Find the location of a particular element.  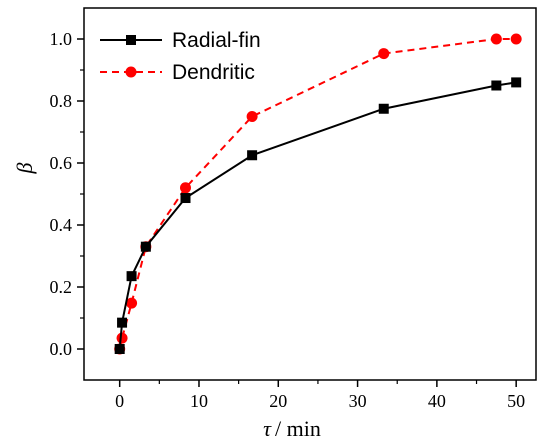

y-tick-label: 0.4 is located at coordinates (61, 225).